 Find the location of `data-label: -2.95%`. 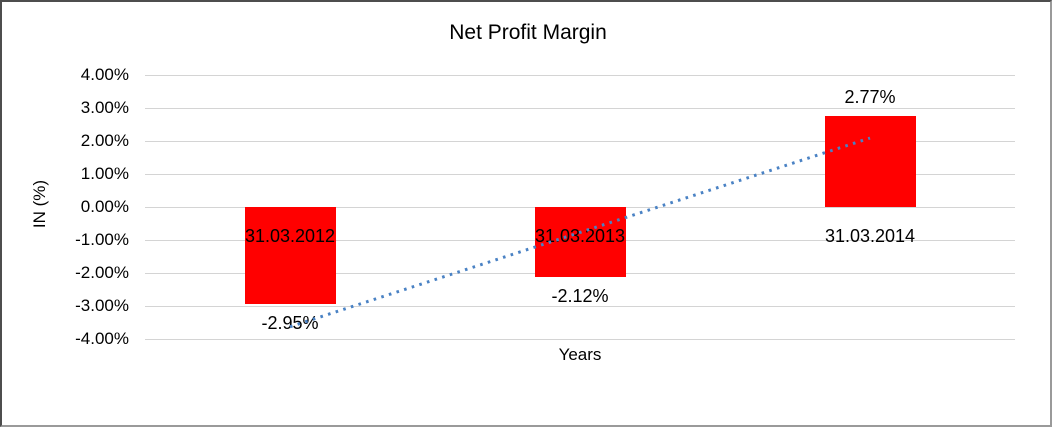

data-label: -2.95% is located at coordinates (290, 323).